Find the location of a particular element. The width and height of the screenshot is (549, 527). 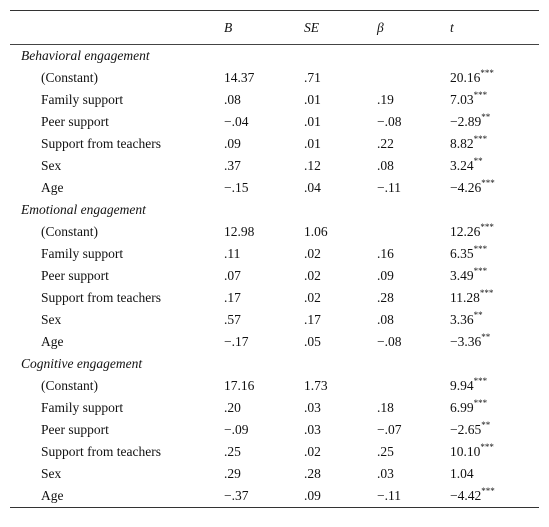

cell-t-value: −2.89 is located at coordinates (466, 121).